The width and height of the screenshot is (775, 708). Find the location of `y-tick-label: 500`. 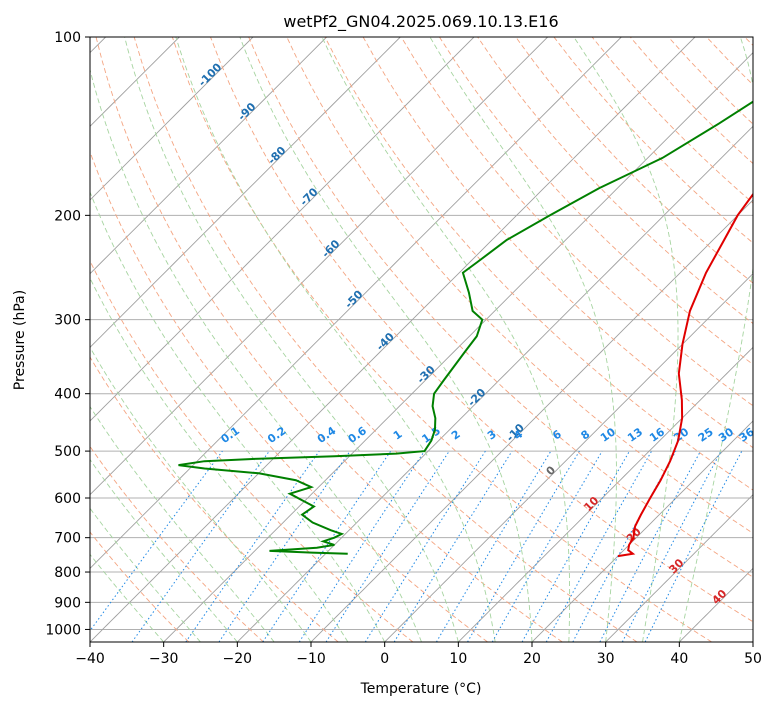

y-tick-label: 500 is located at coordinates (67, 452).